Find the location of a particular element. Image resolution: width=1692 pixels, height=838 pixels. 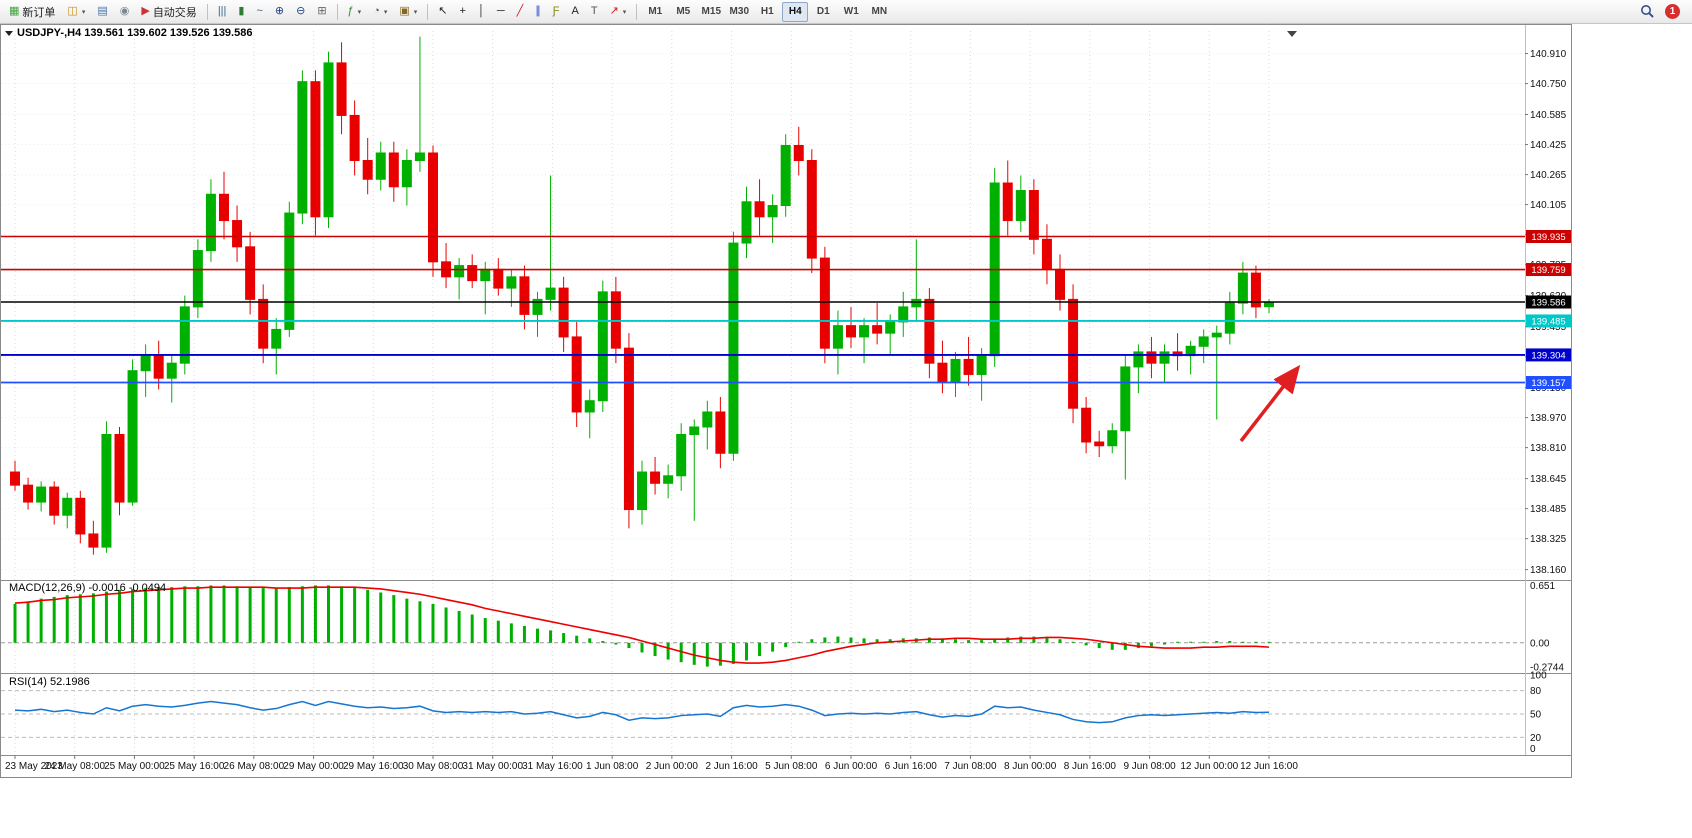

rsi-line is located at coordinates (642, 712).